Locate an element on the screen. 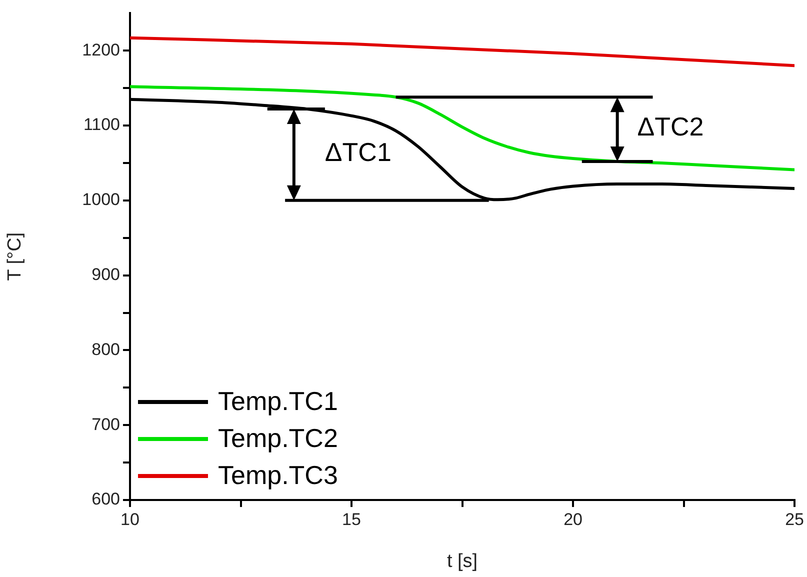 This screenshot has width=807, height=577. y-tick-label: 1200 is located at coordinates (101, 50).